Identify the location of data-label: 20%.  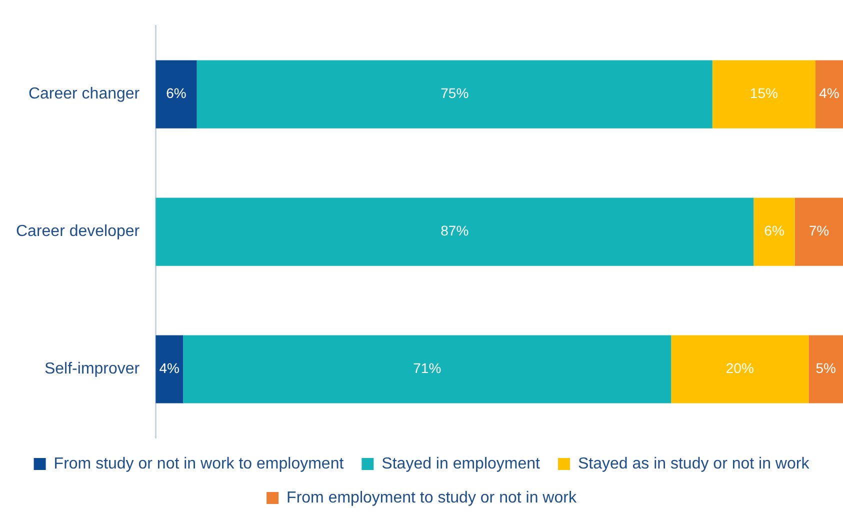
(740, 368).